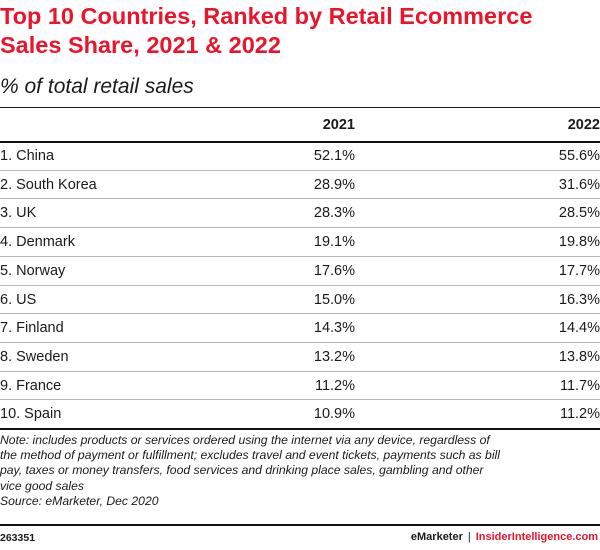 This screenshot has width=600, height=550. I want to click on chart-title-line-2: Sales Share, 2021 & 2022, so click(140, 45).